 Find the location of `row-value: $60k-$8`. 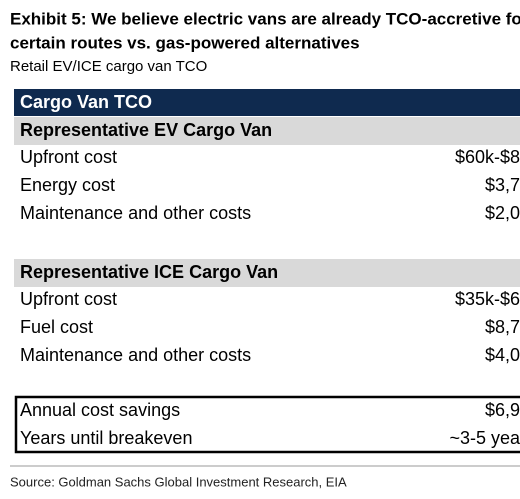

row-value: $60k-$8 is located at coordinates (487, 157).